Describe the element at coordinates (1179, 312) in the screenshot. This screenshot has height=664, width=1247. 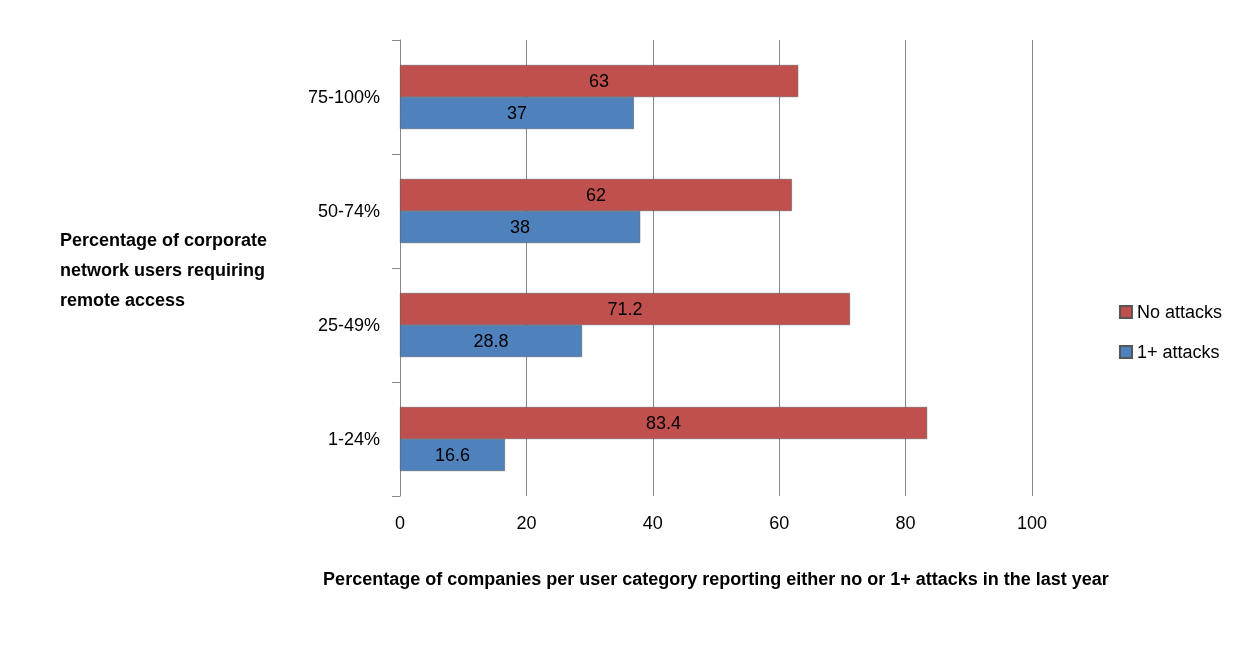
I see `legend-label: No attacks` at that location.